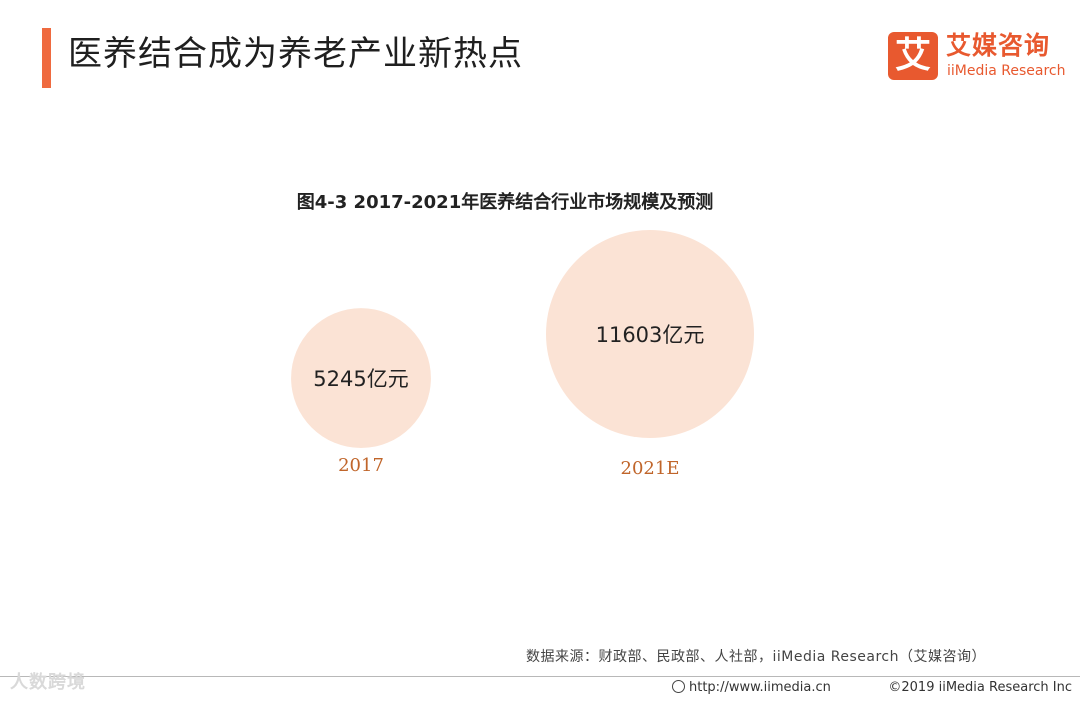  I want to click on title-accent-bar, so click(46, 58).